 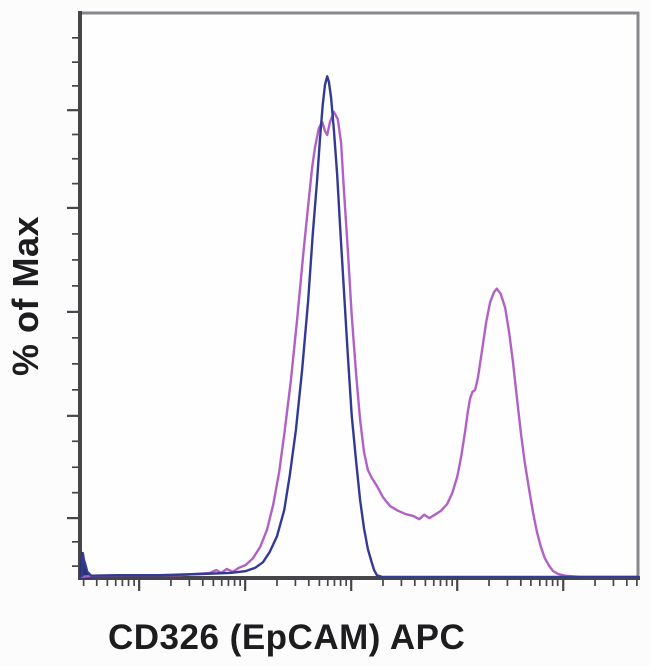 What do you see at coordinates (287, 637) in the screenshot?
I see `x-axis-label: CD326 (EpCAM) APC` at bounding box center [287, 637].